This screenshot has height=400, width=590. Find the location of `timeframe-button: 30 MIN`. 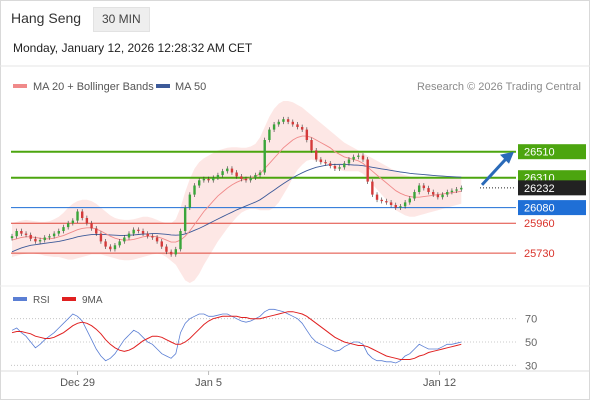

timeframe-button: 30 MIN is located at coordinates (121, 19).